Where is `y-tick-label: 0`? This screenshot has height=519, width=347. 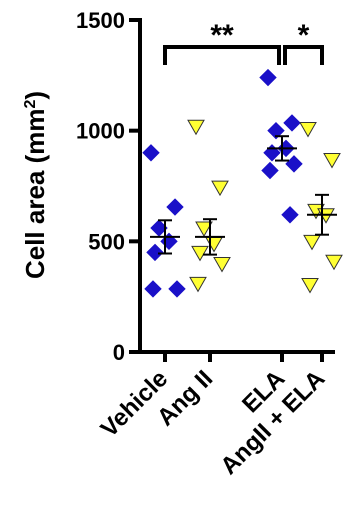
y-tick-label: 0 is located at coordinates (119, 352).